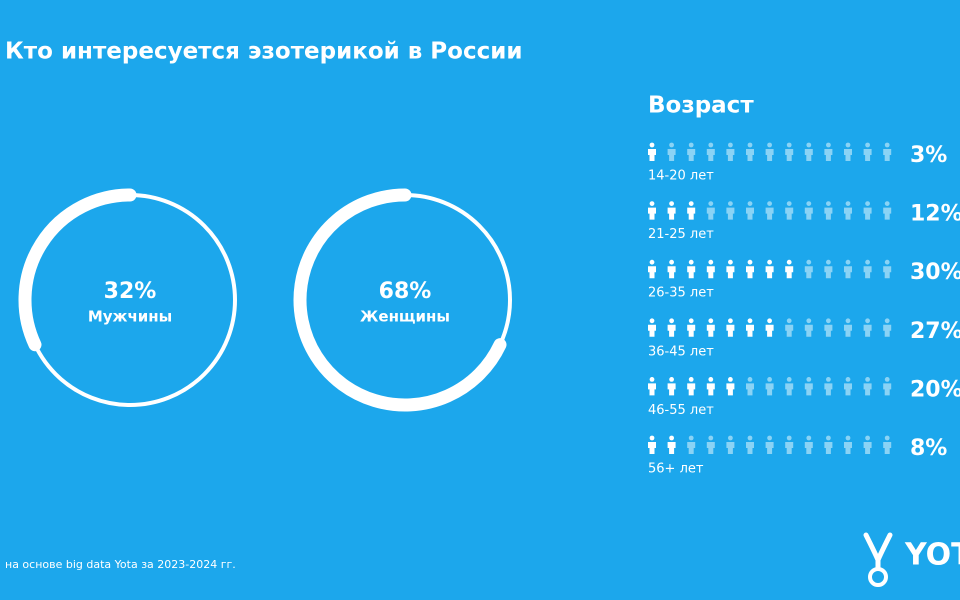 The image size is (960, 600). I want to click on age-value: 20%, so click(935, 389).